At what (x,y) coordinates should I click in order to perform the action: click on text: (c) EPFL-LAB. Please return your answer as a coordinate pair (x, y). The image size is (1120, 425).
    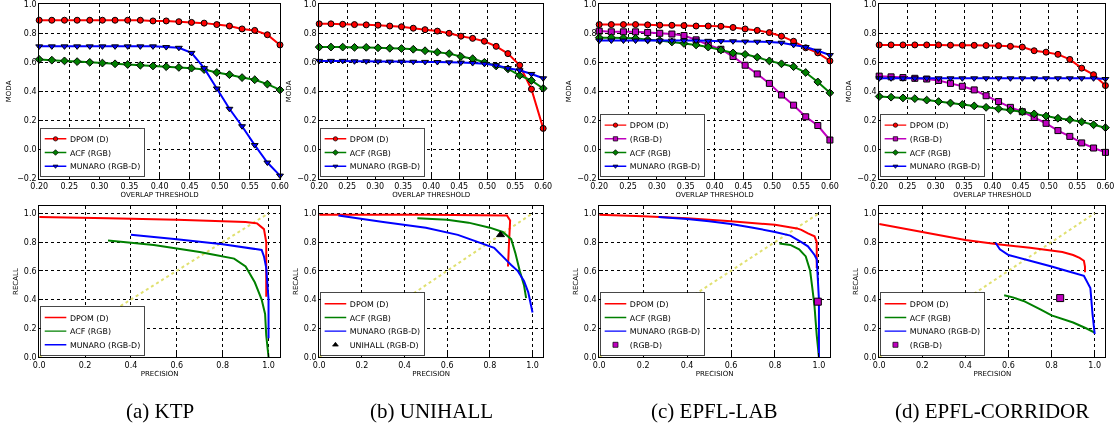
    Looking at the image, I should click on (714, 411).